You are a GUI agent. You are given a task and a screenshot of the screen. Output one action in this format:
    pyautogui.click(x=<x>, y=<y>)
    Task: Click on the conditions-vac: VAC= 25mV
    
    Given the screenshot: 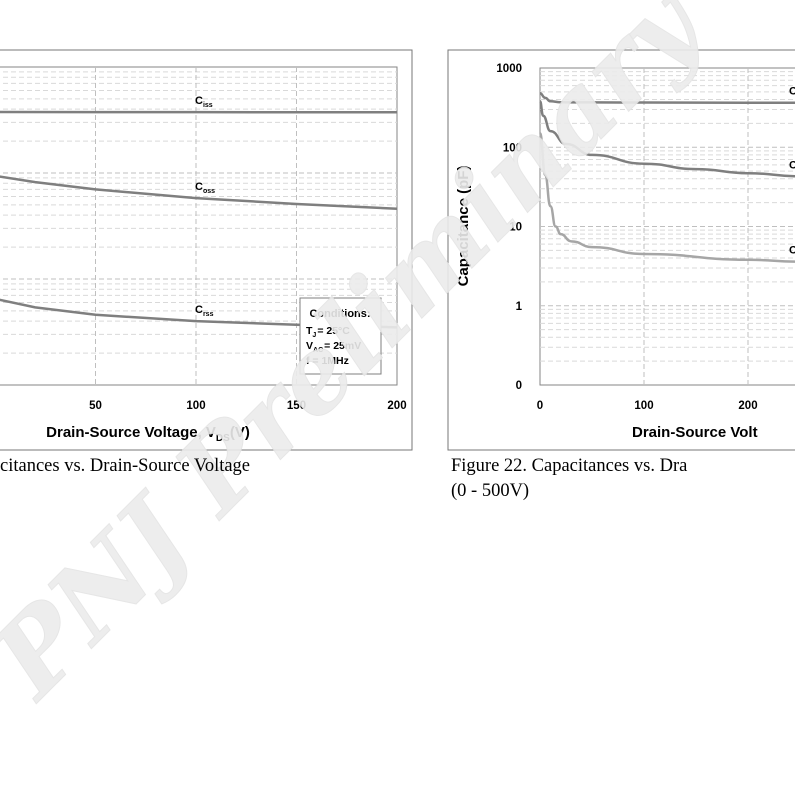 What is the action you would take?
    pyautogui.click(x=333, y=347)
    